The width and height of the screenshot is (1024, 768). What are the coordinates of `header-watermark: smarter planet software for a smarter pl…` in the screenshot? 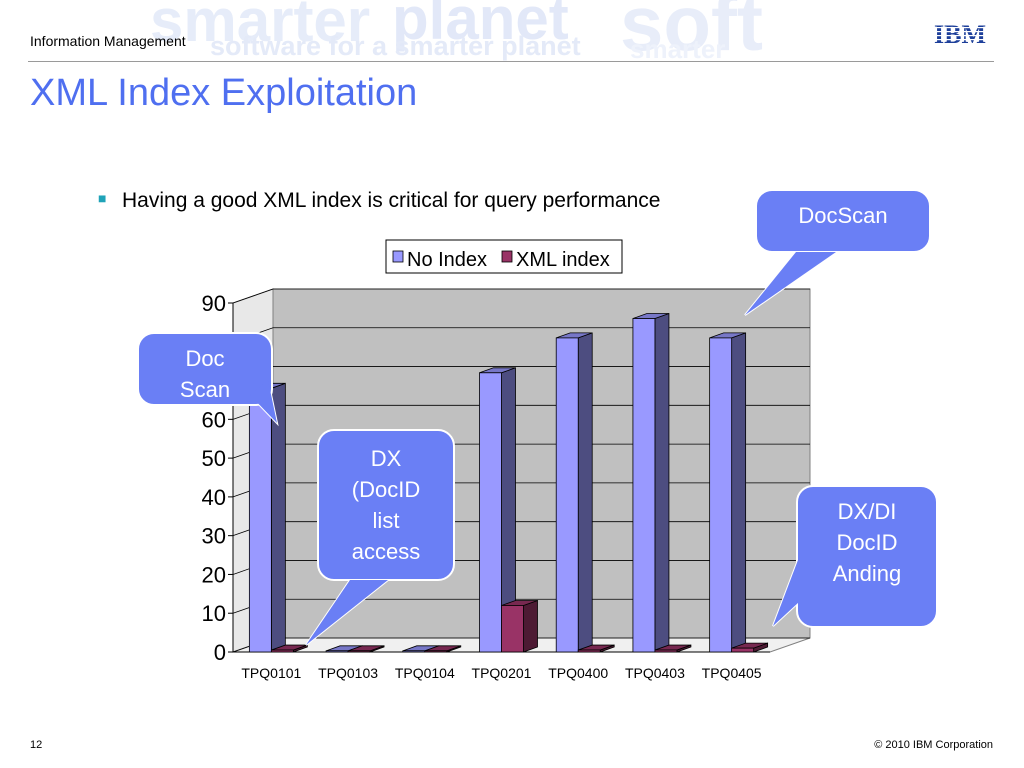 It's located at (512, 31).